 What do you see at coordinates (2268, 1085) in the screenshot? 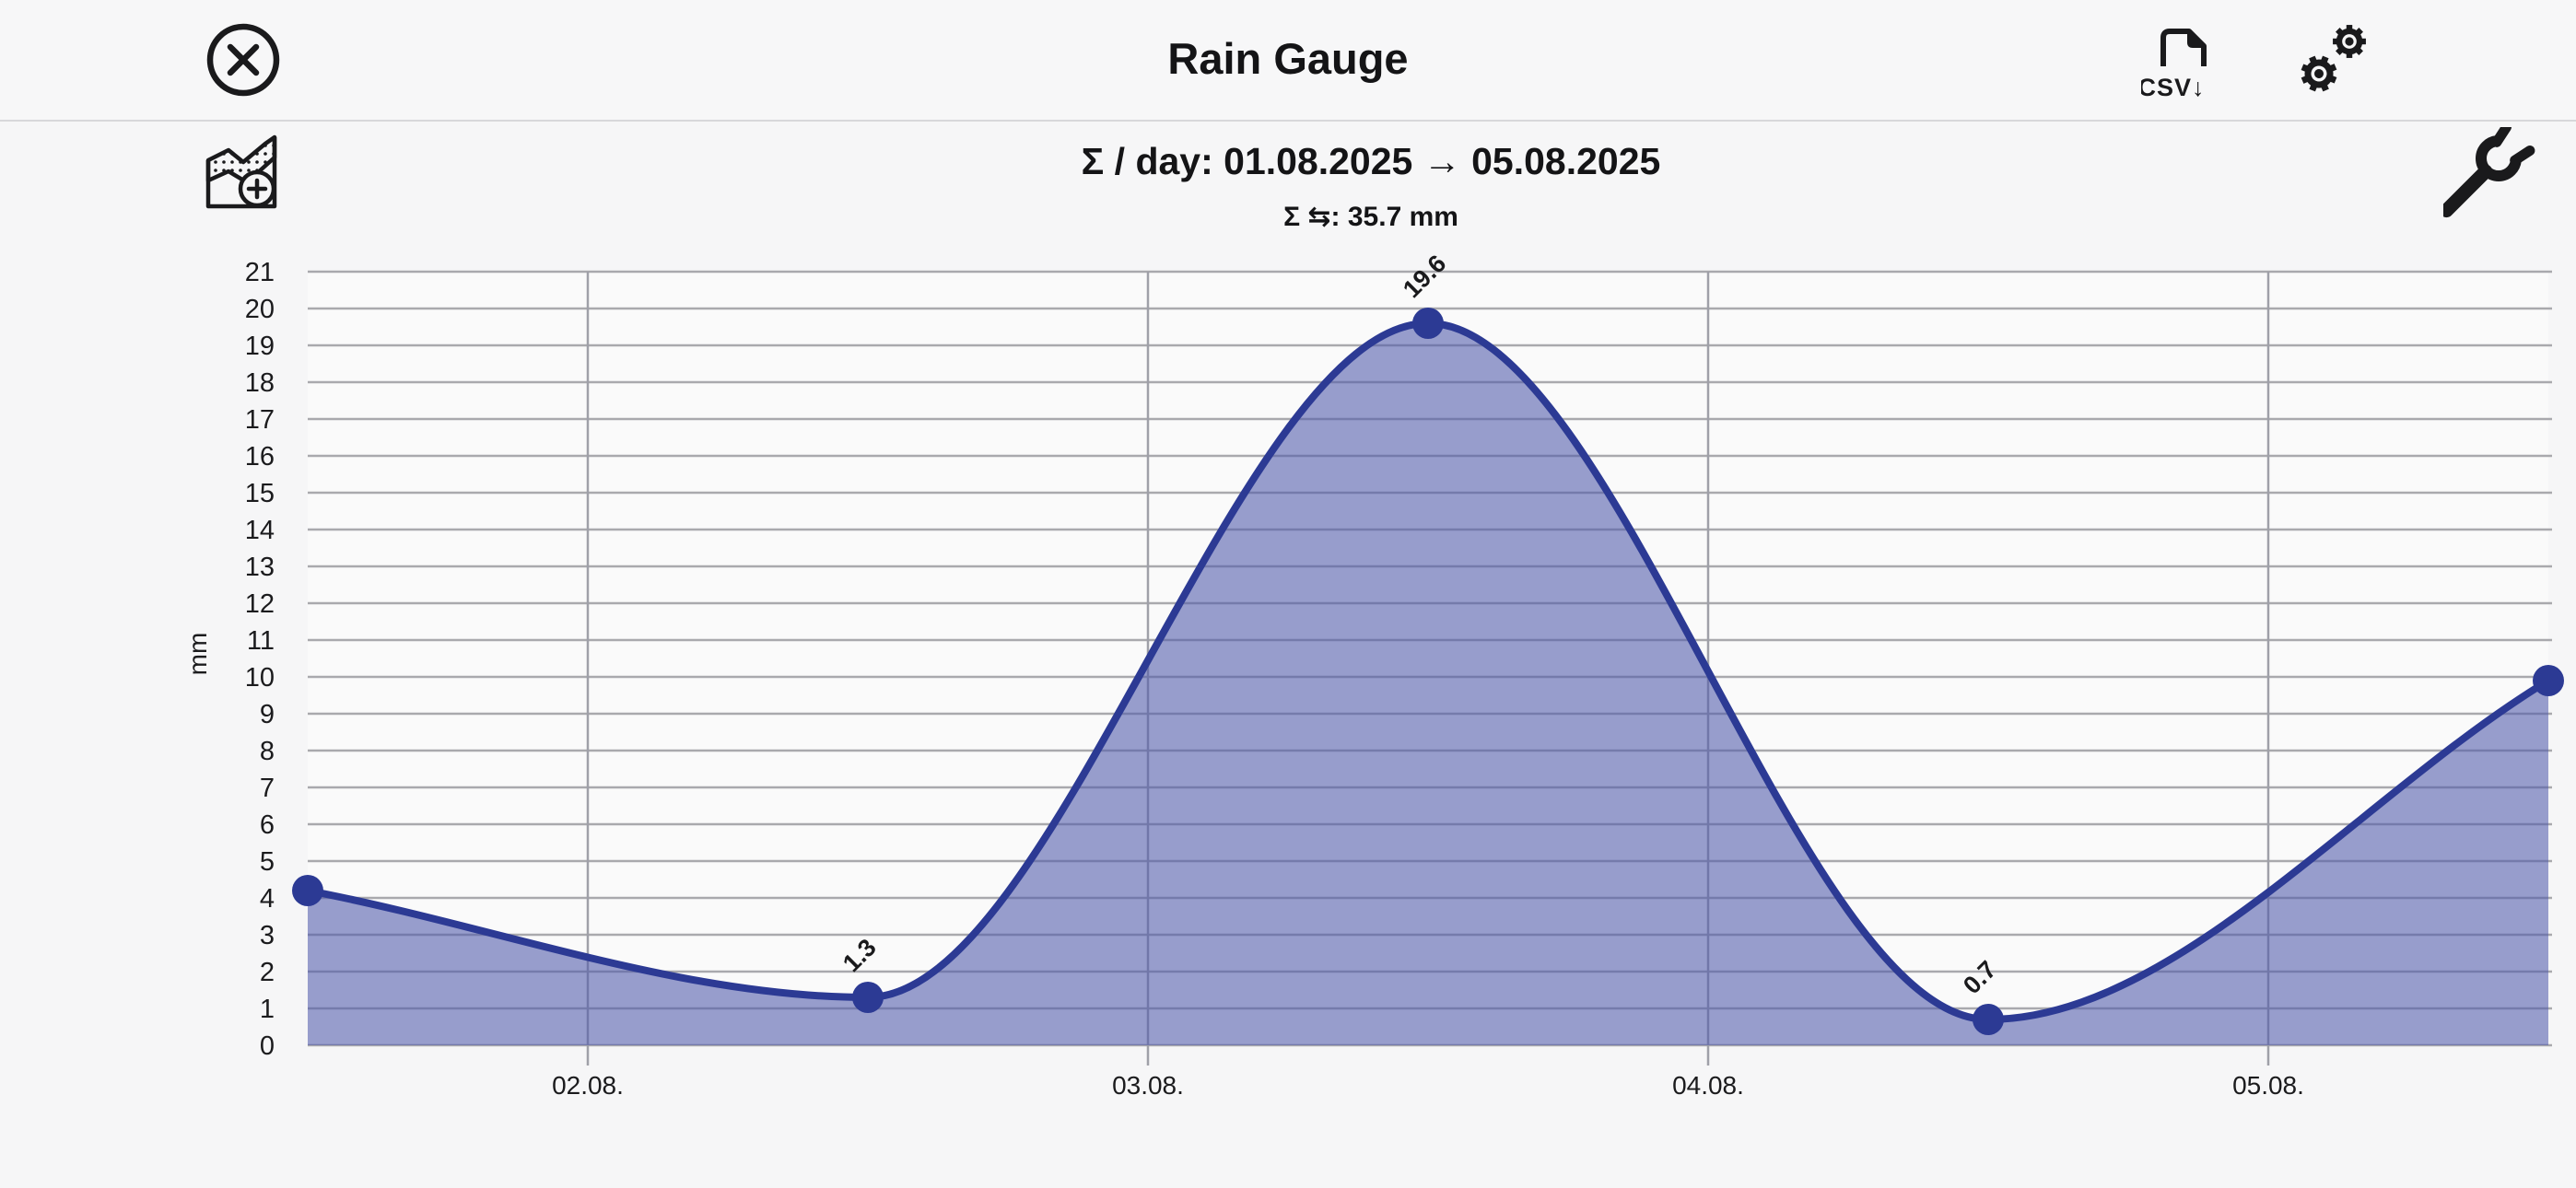
I see `x-tick-label: 05.08.` at bounding box center [2268, 1085].